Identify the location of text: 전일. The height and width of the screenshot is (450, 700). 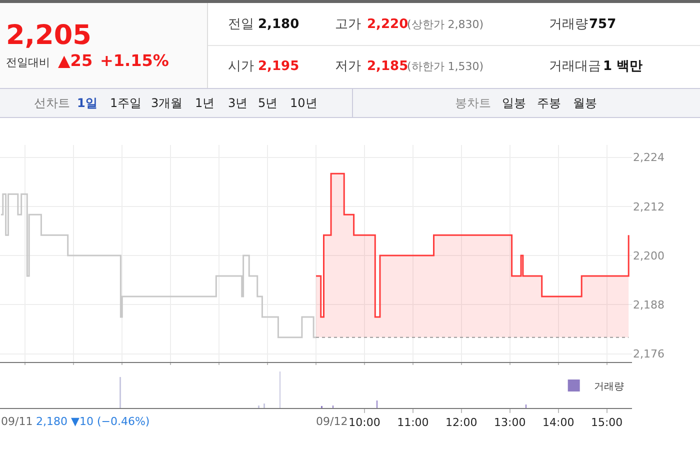
(241, 24).